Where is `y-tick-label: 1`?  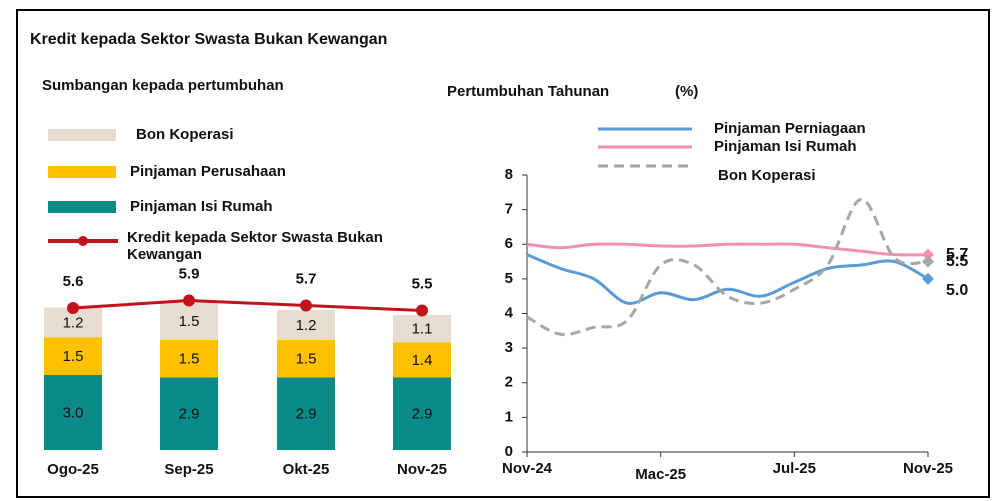 y-tick-label: 1 is located at coordinates (509, 416).